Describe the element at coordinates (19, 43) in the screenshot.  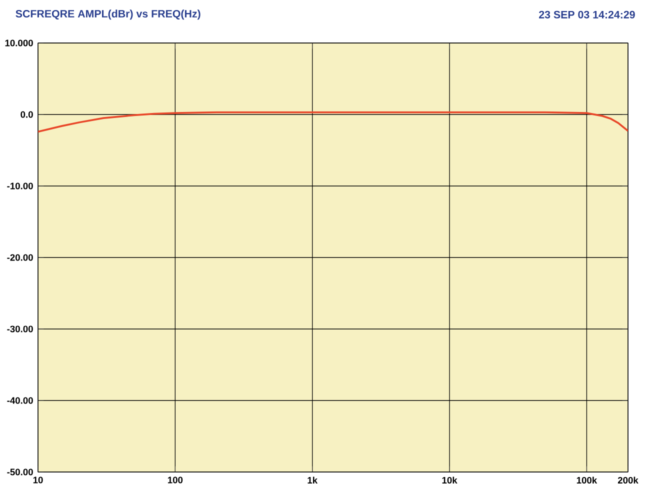
I see `y-tick-label: 10.000` at that location.